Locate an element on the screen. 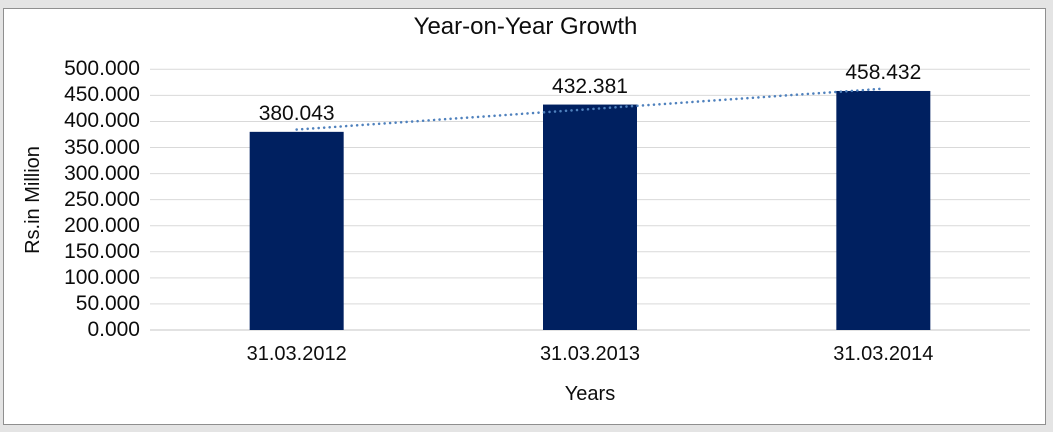  x-category-label: 31.03.2014 is located at coordinates (883, 354).